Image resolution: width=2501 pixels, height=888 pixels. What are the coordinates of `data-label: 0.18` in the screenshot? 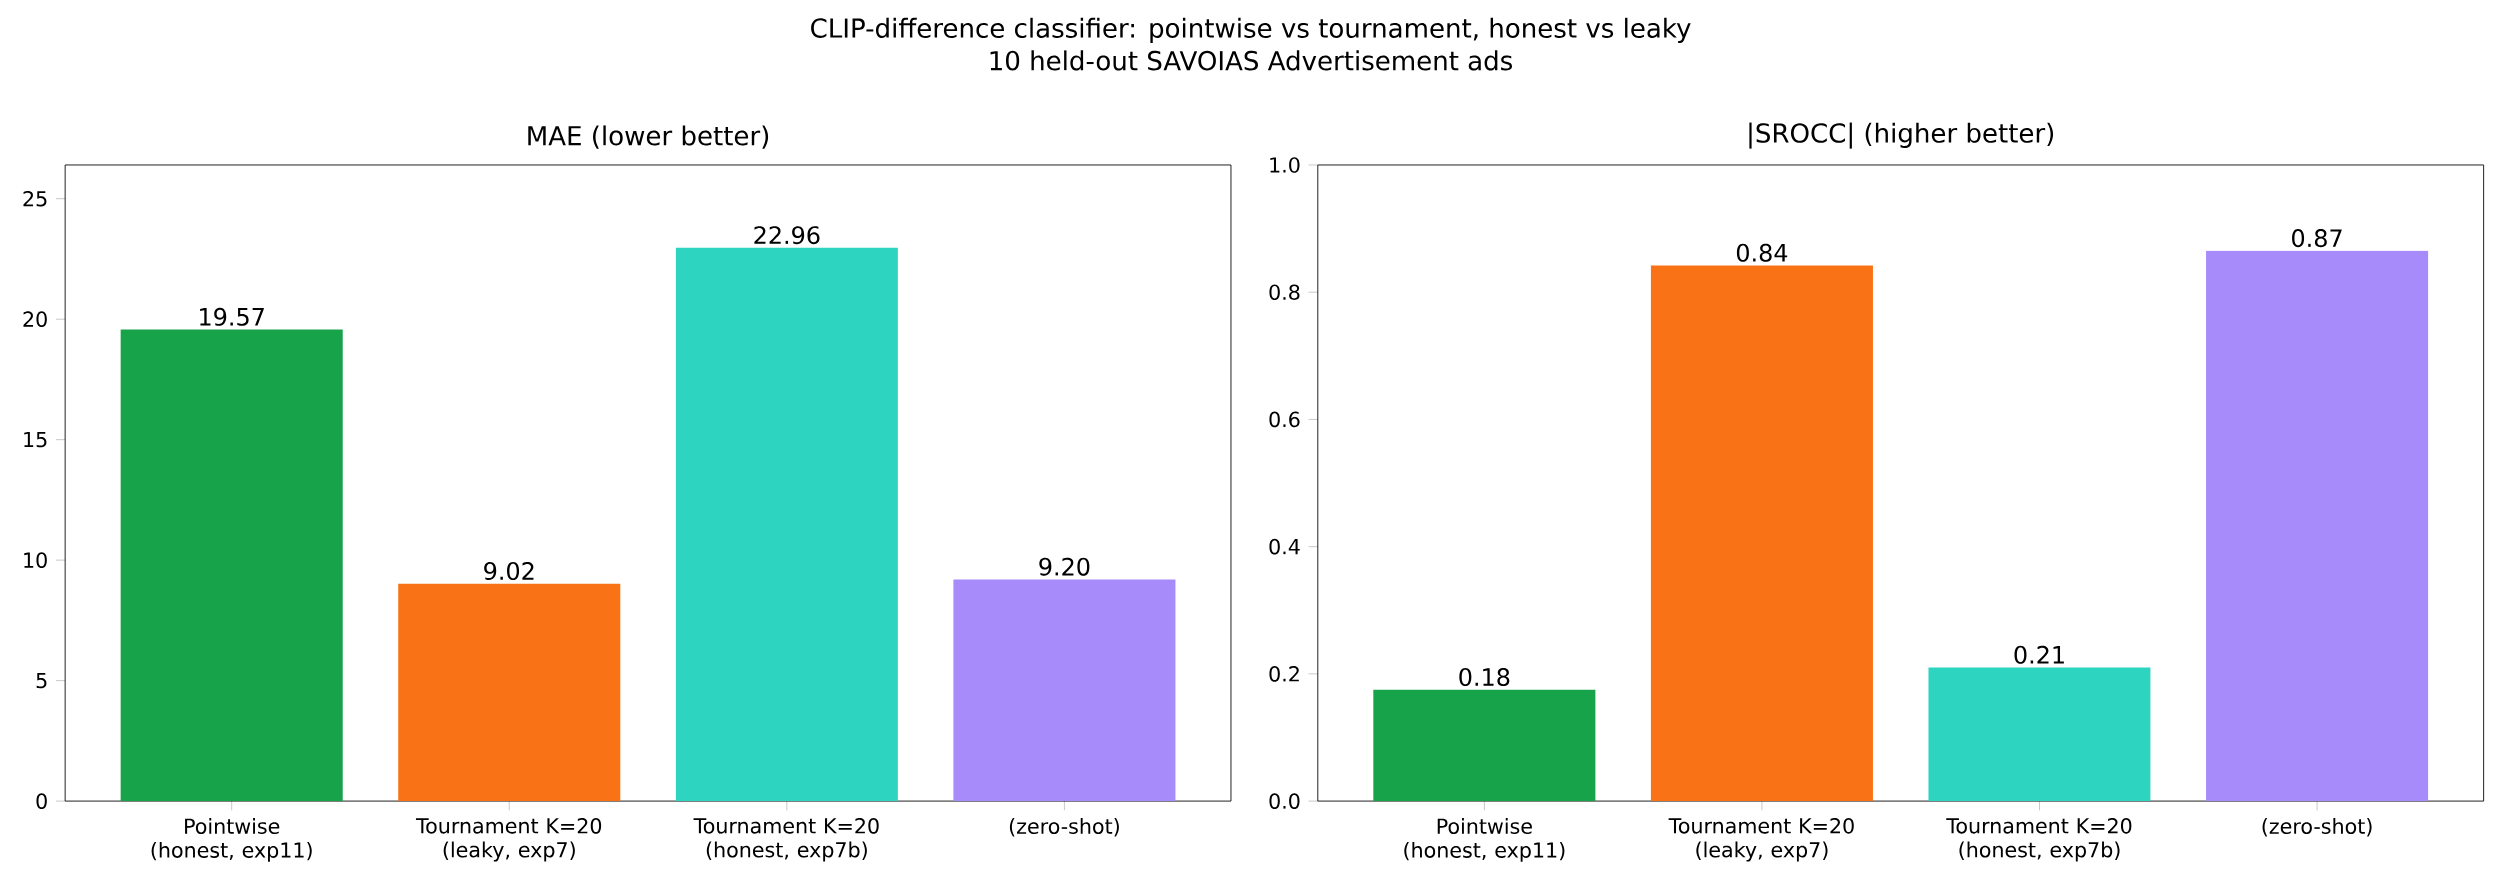 It's located at (1484, 677).